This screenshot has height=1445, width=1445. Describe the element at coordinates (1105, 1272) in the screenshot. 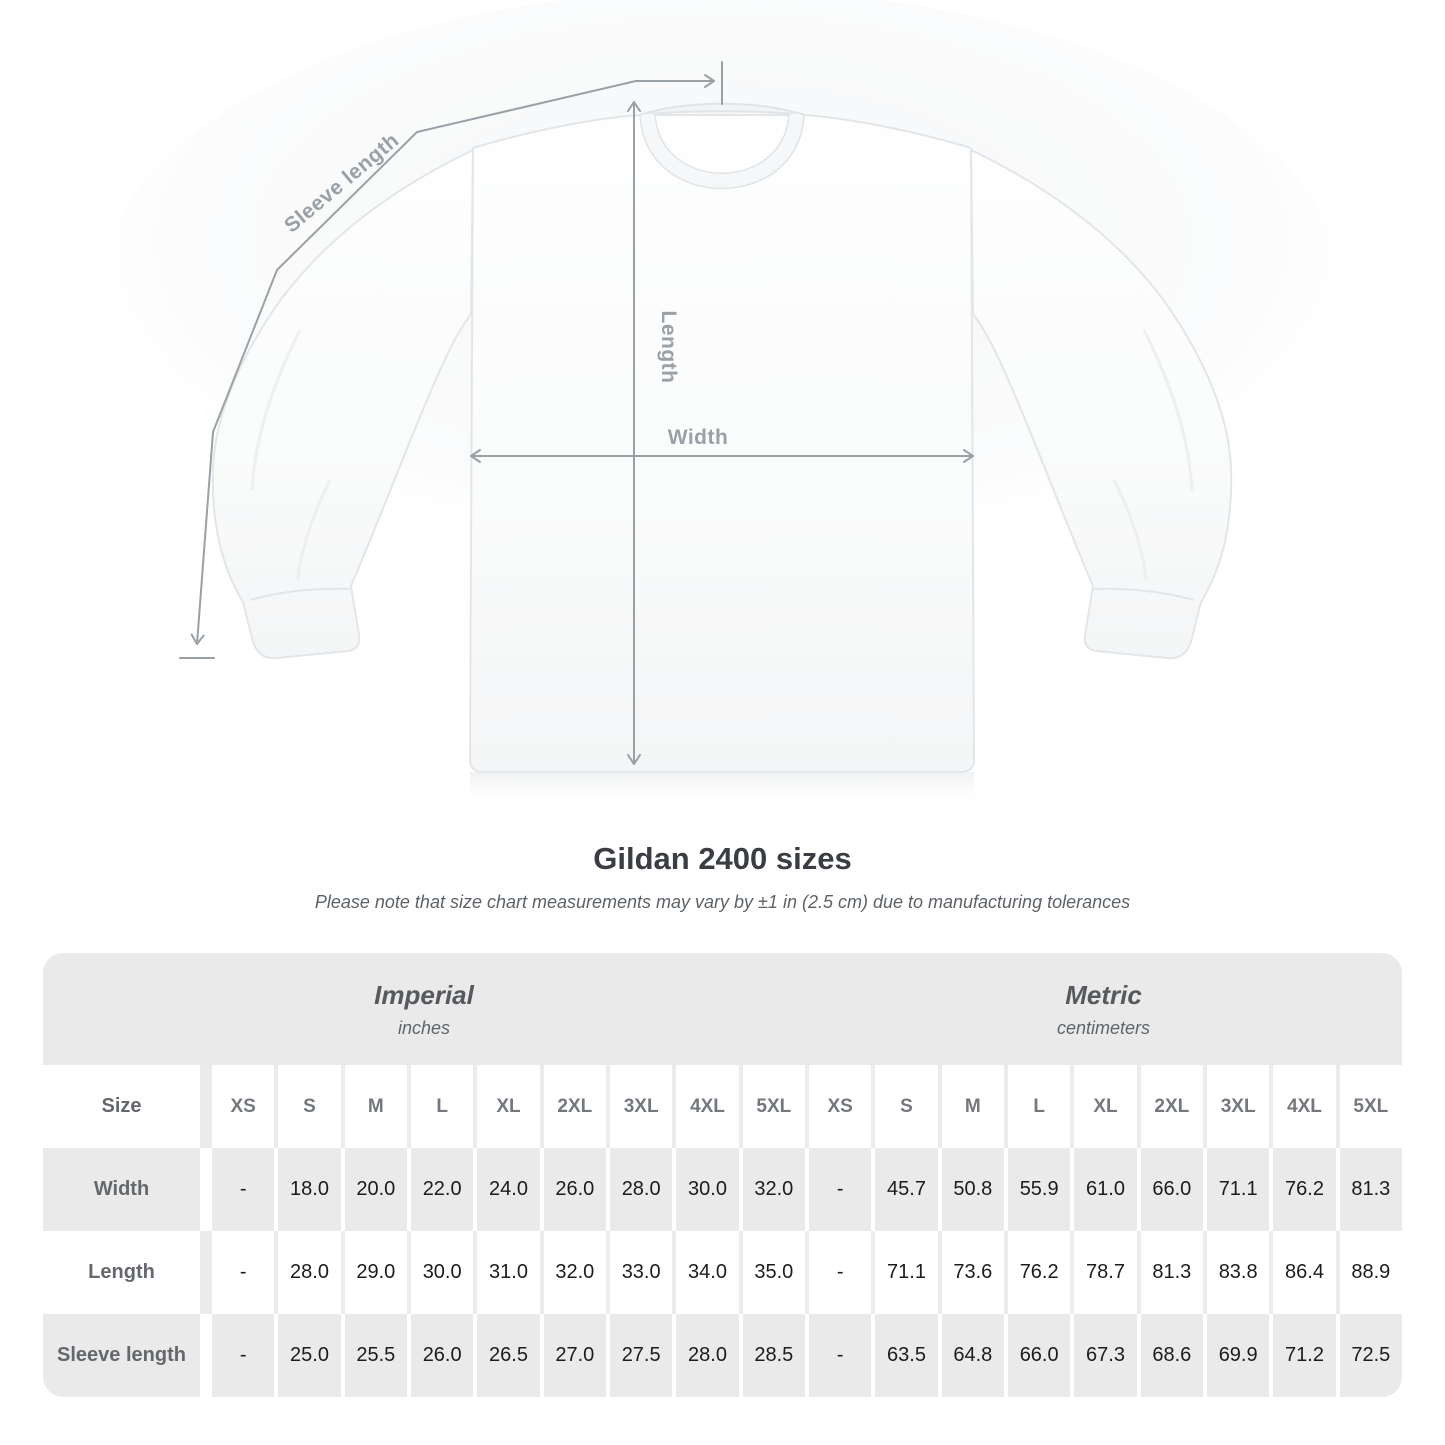

I see `cell-value: 78.7` at that location.